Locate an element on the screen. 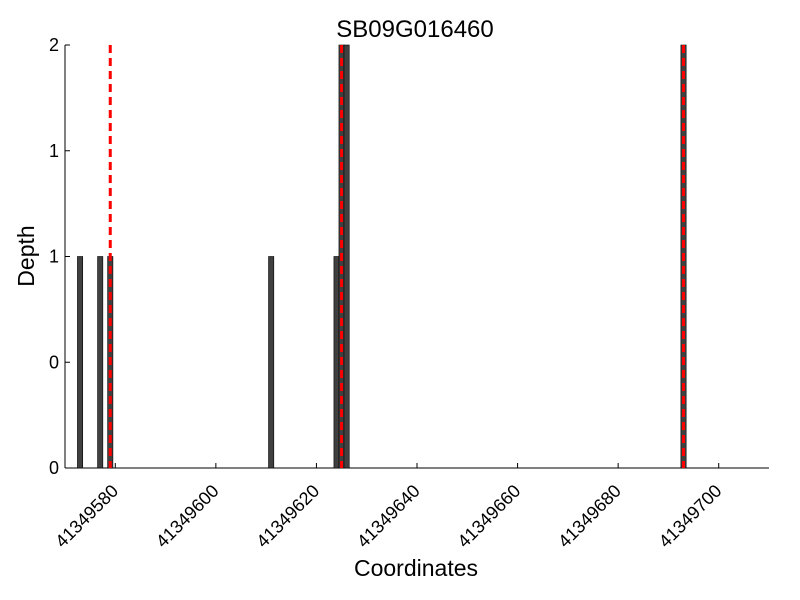  x-tick-label: 41349680 is located at coordinates (589, 516).